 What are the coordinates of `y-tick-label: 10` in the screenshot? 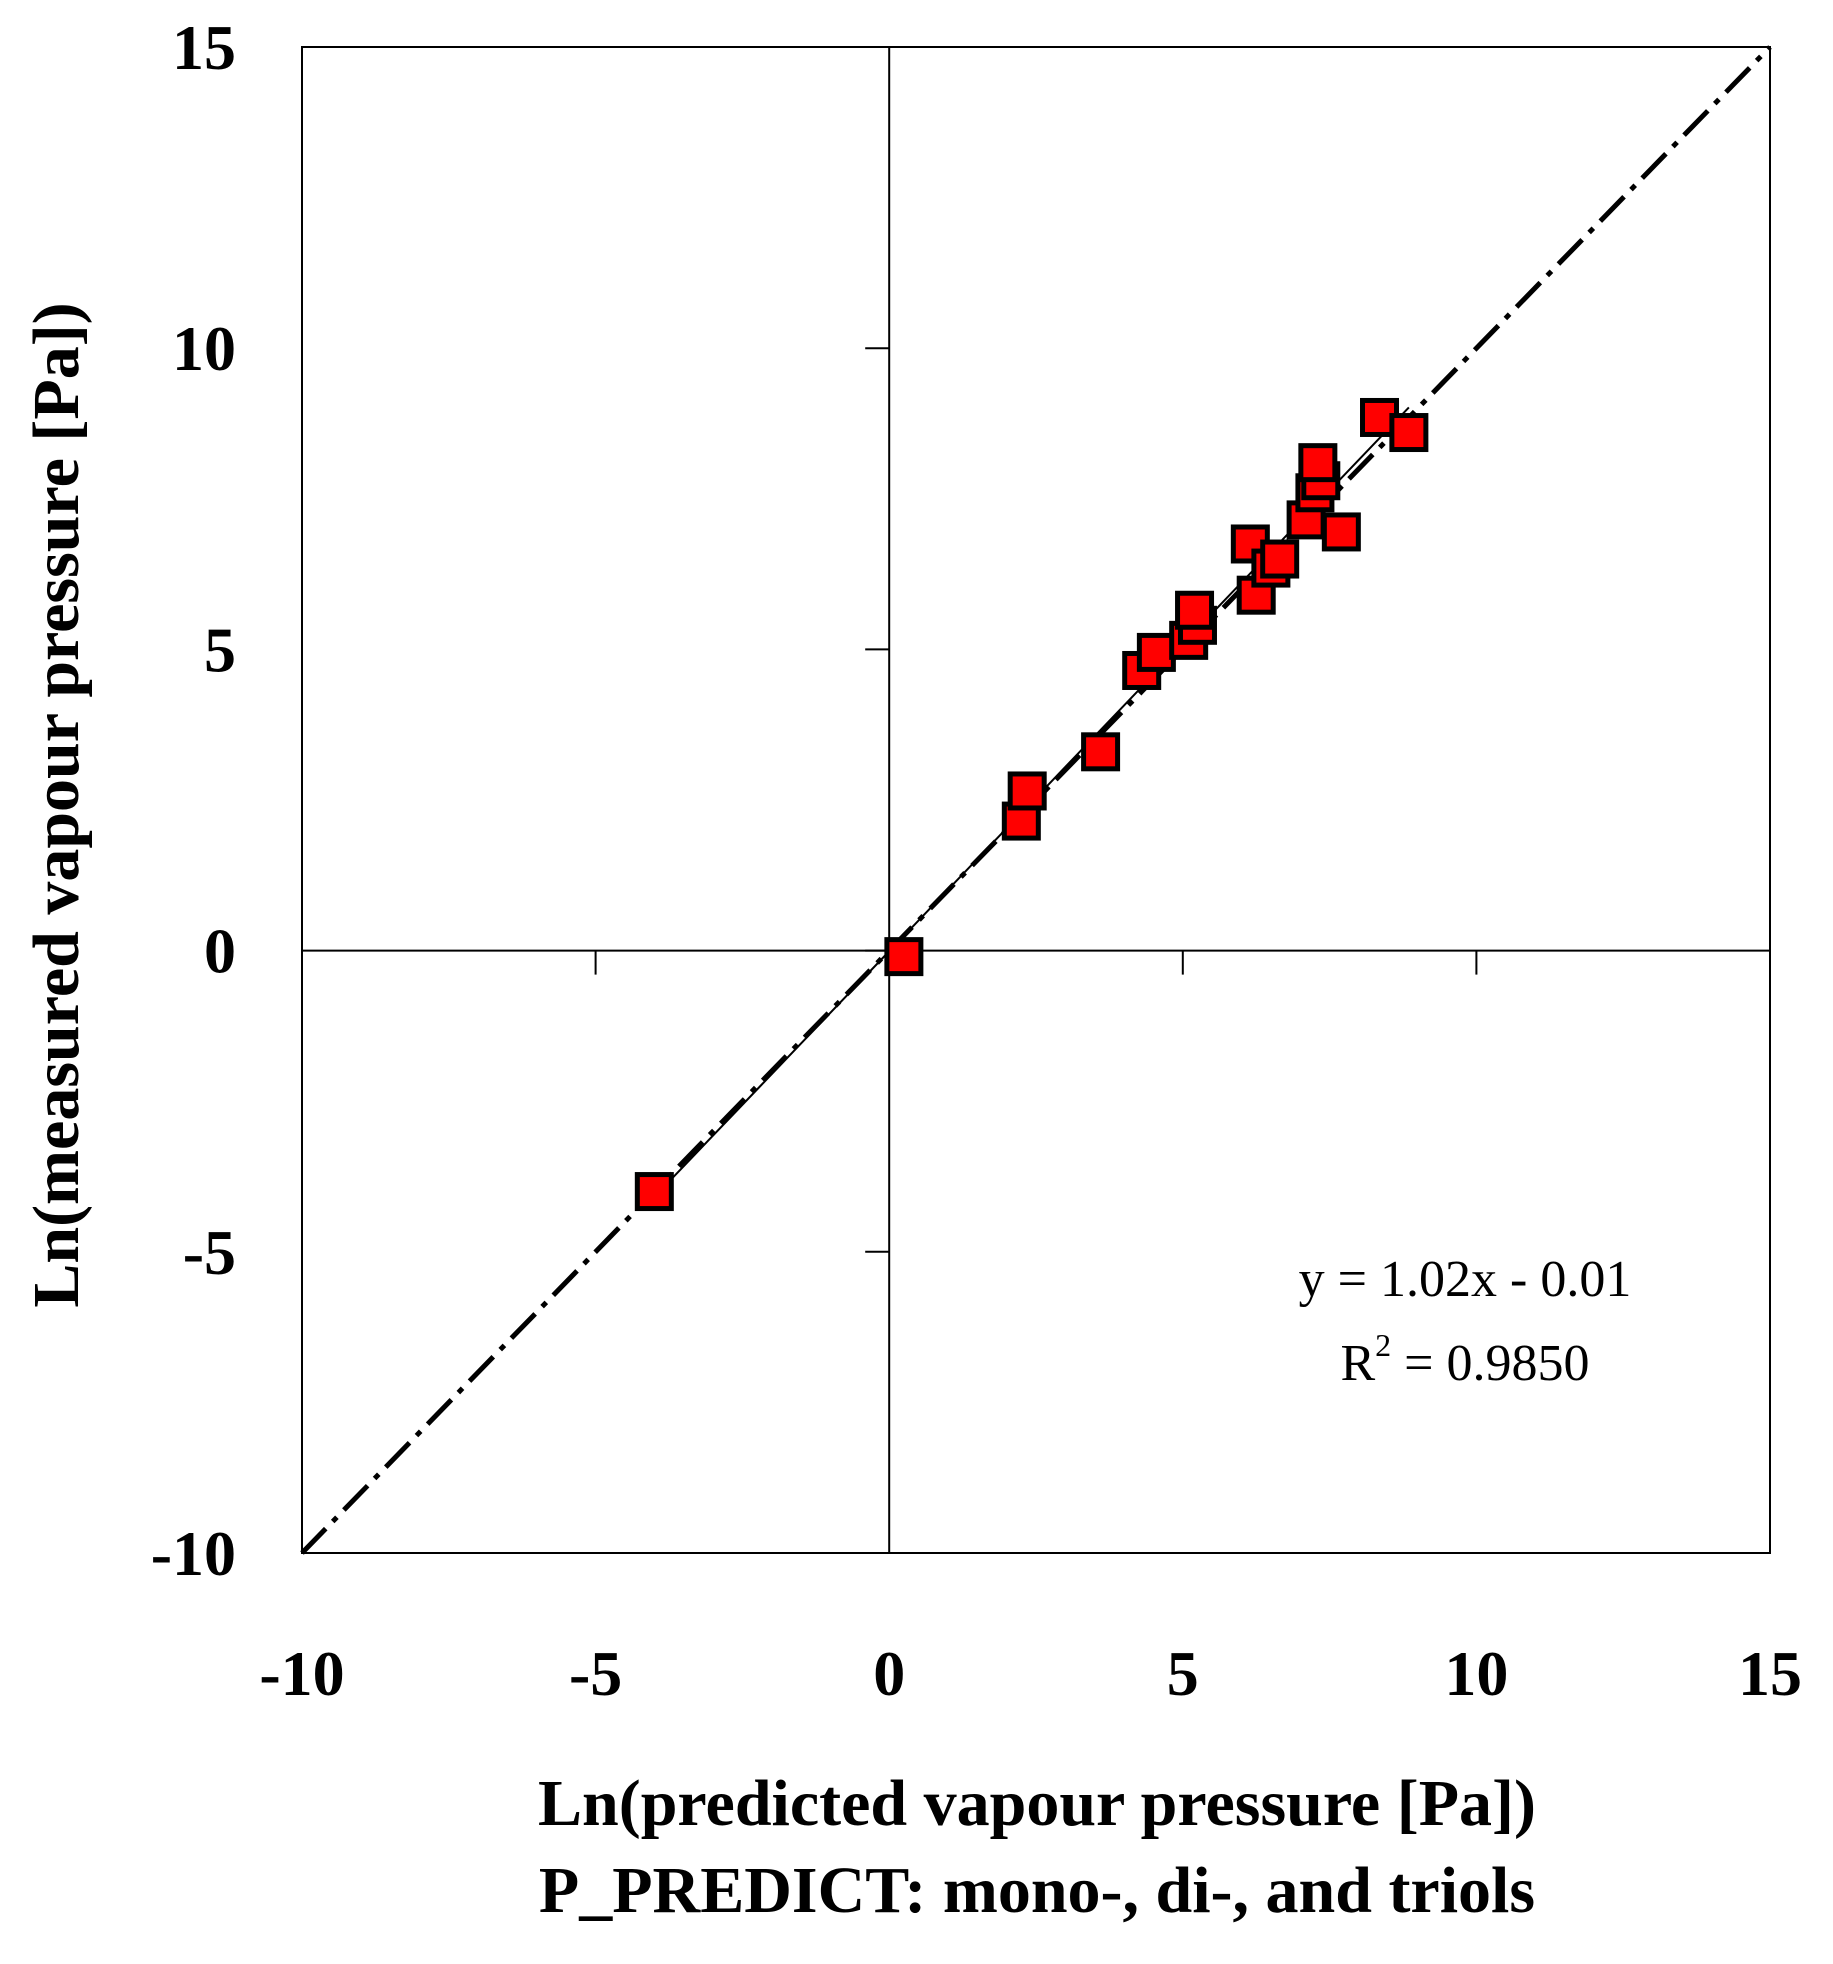 It's located at (204, 348).